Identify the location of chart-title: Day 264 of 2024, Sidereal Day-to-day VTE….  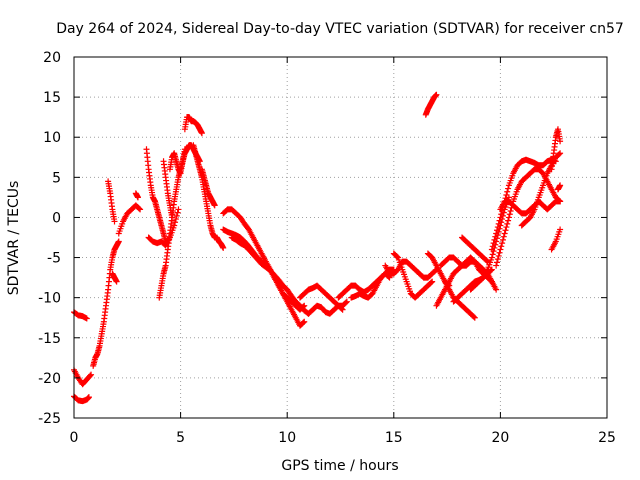
(340, 29).